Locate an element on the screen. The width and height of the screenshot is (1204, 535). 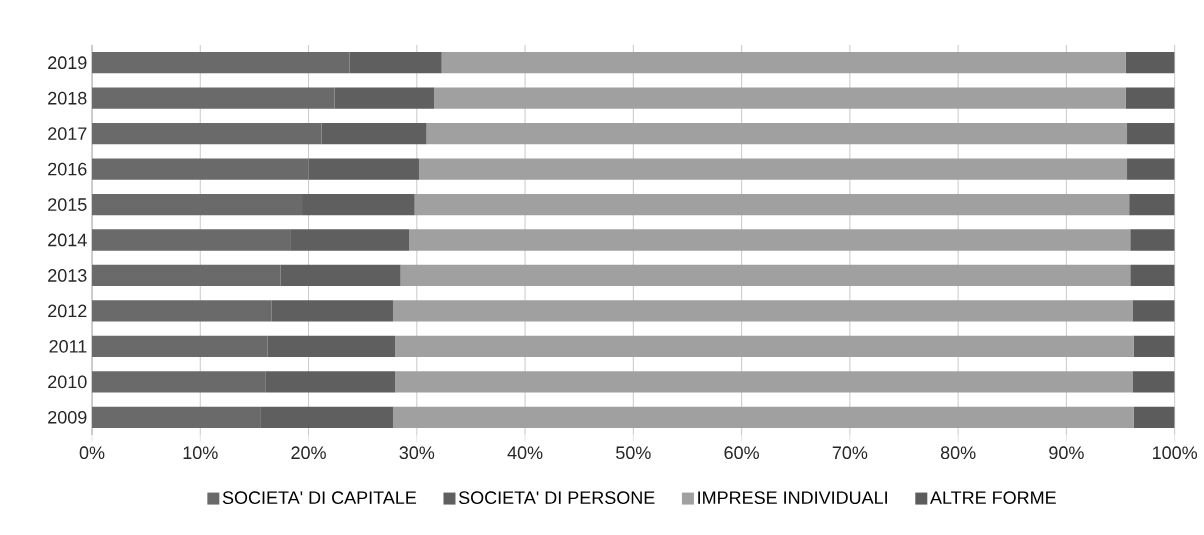
y-tick-label: 2012 is located at coordinates (67, 311).